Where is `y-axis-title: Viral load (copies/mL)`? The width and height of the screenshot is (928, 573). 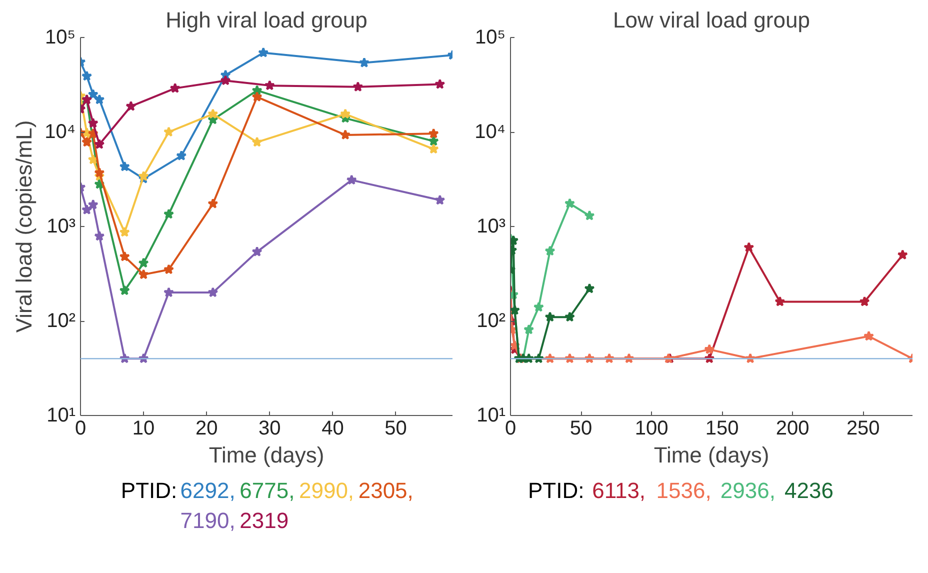 y-axis-title: Viral load (copies/mL) is located at coordinates (24, 226).